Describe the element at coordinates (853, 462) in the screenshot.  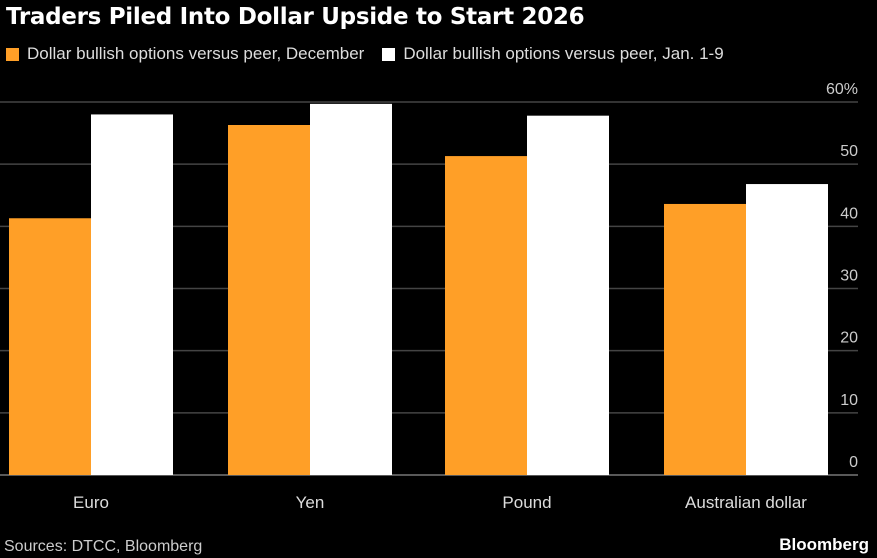
I see `y-tick-label: 0` at that location.